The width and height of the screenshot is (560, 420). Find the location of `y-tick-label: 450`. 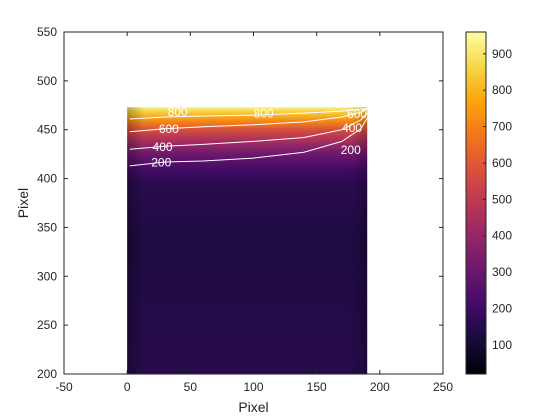

y-tick-label: 450 is located at coordinates (47, 130).